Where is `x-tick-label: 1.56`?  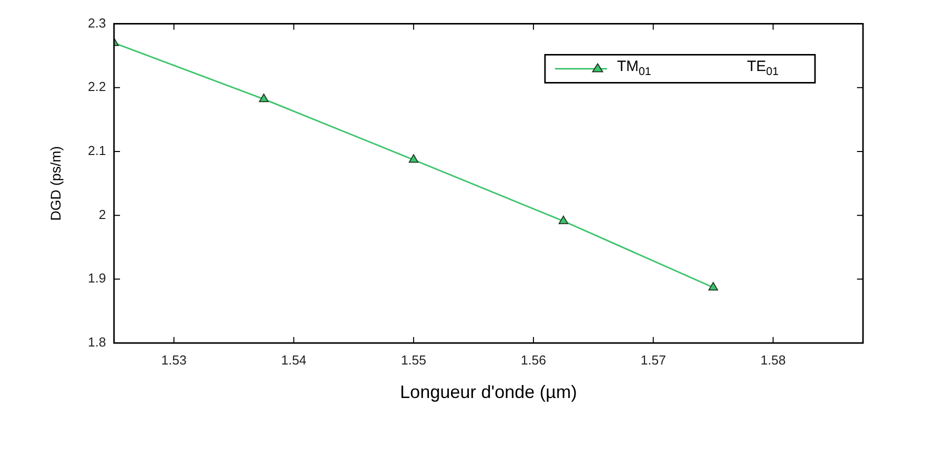 x-tick-label: 1.56 is located at coordinates (533, 360).